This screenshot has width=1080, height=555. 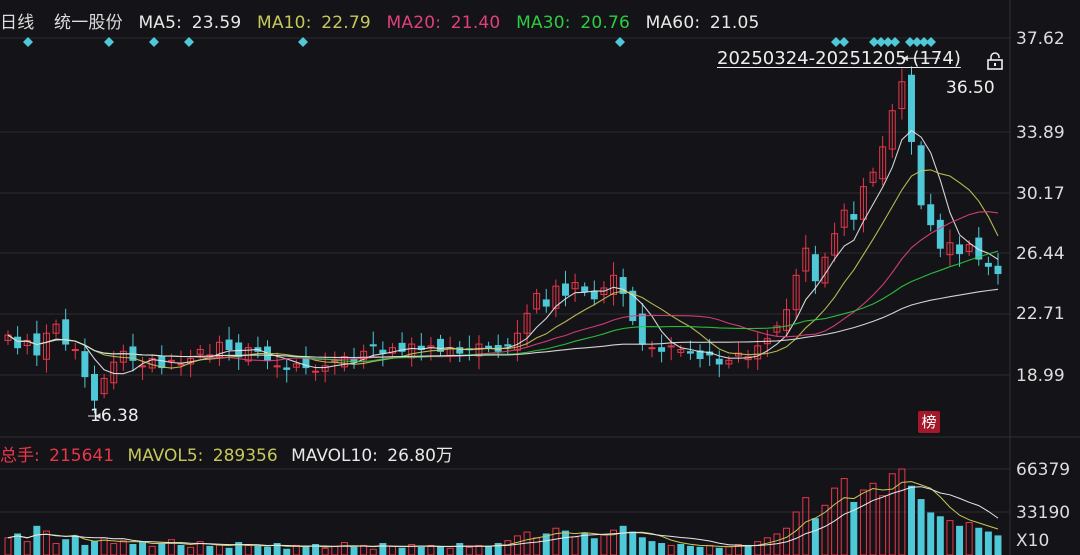 I want to click on period-label: 日线, so click(x=17, y=23).